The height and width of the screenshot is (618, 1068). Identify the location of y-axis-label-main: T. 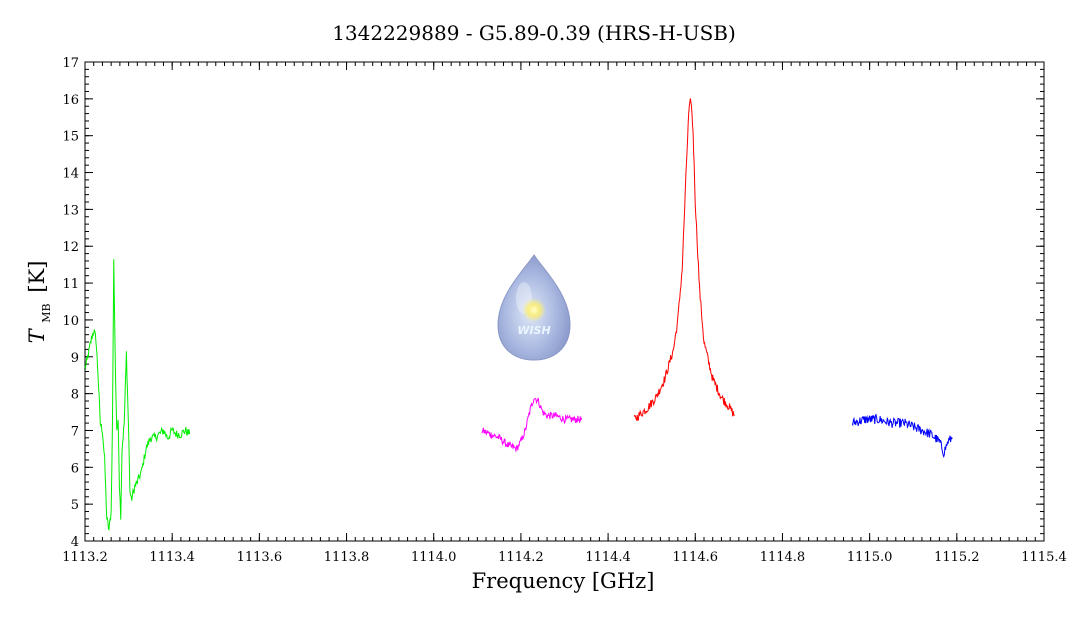
(37, 335).